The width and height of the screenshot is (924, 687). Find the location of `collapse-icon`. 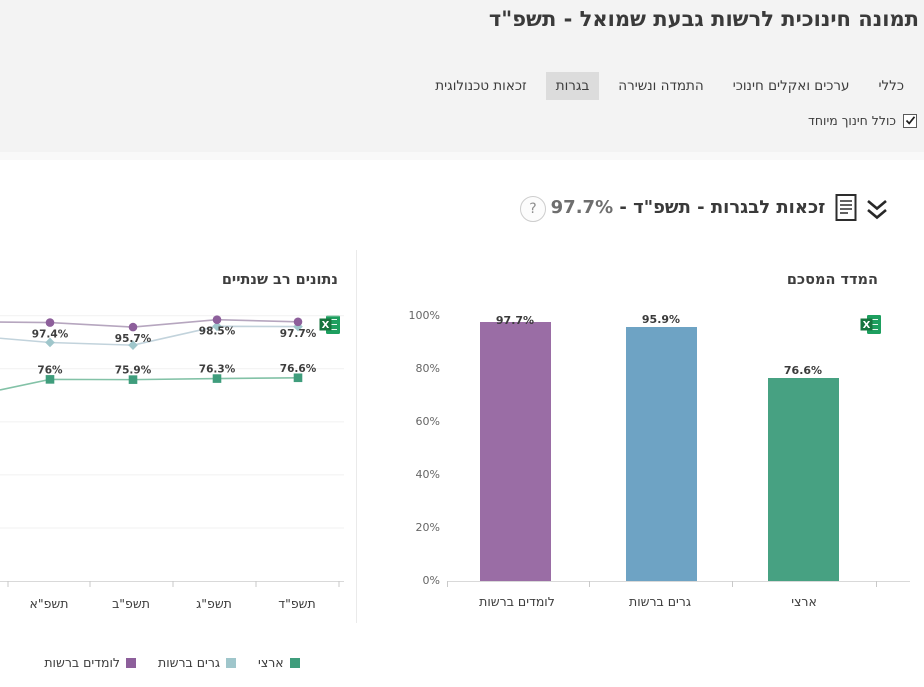

collapse-icon is located at coordinates (877, 212).